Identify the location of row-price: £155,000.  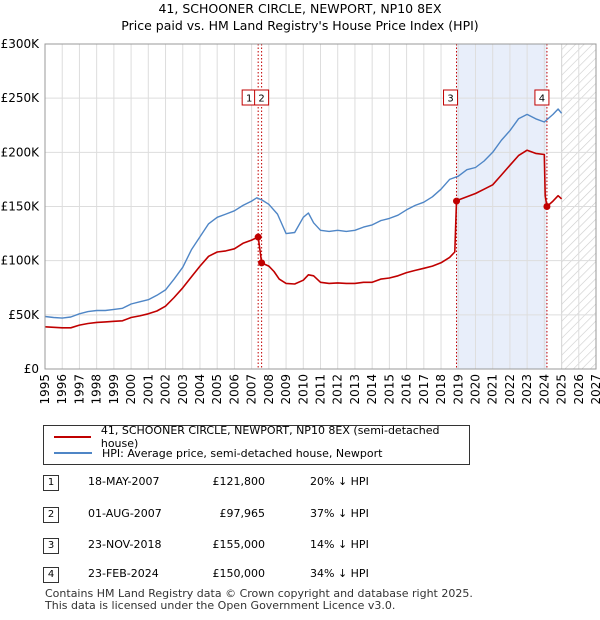
(239, 544).